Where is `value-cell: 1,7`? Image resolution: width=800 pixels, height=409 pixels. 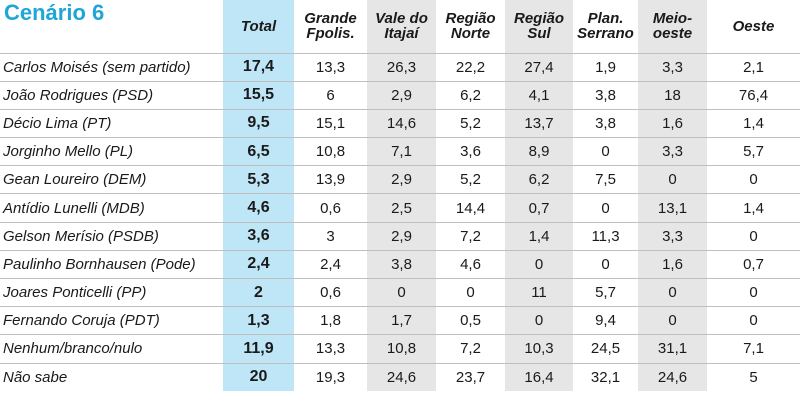 value-cell: 1,7 is located at coordinates (401, 320).